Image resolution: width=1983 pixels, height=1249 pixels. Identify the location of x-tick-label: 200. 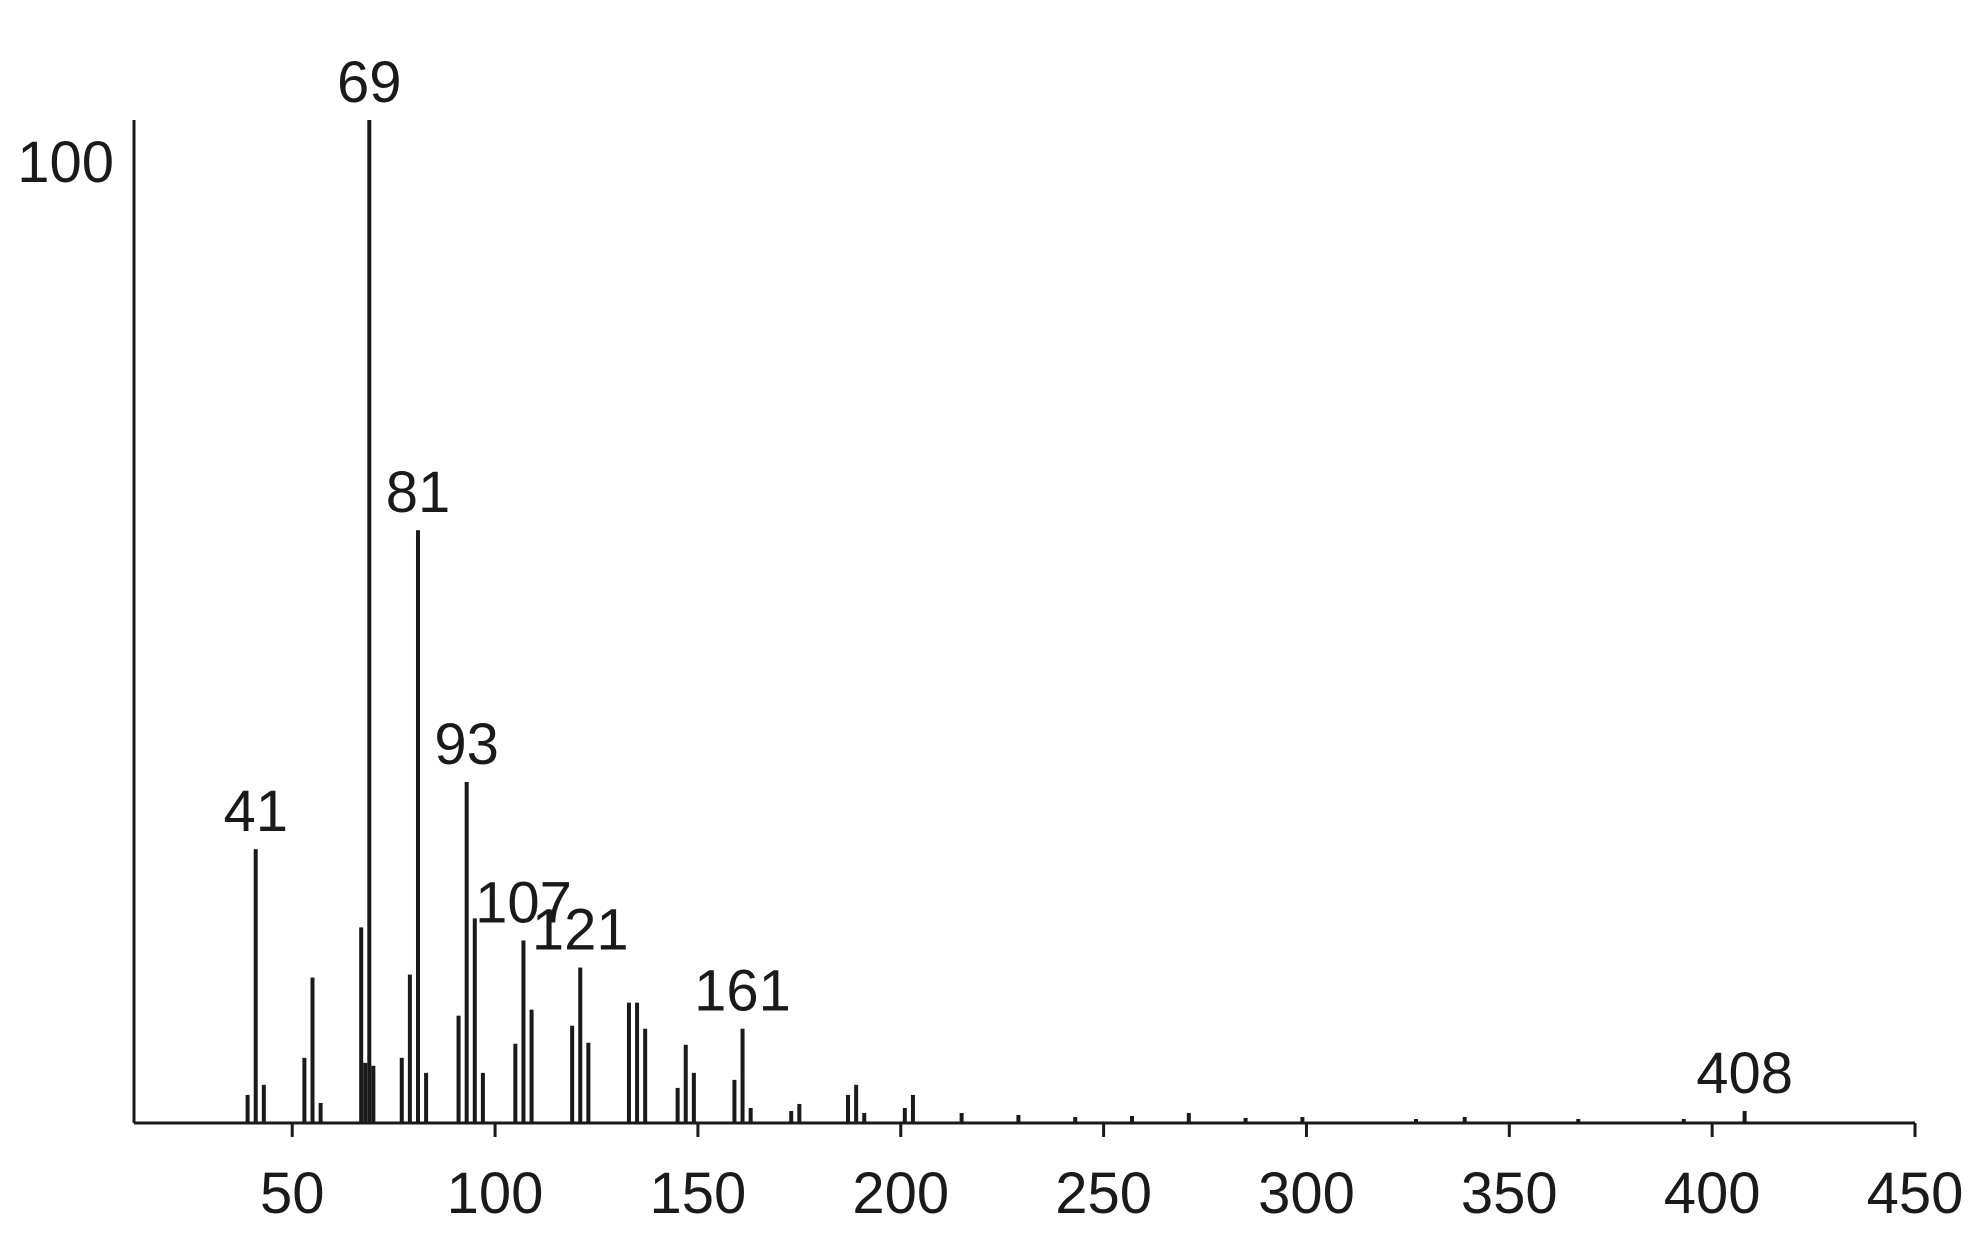
(900, 1193).